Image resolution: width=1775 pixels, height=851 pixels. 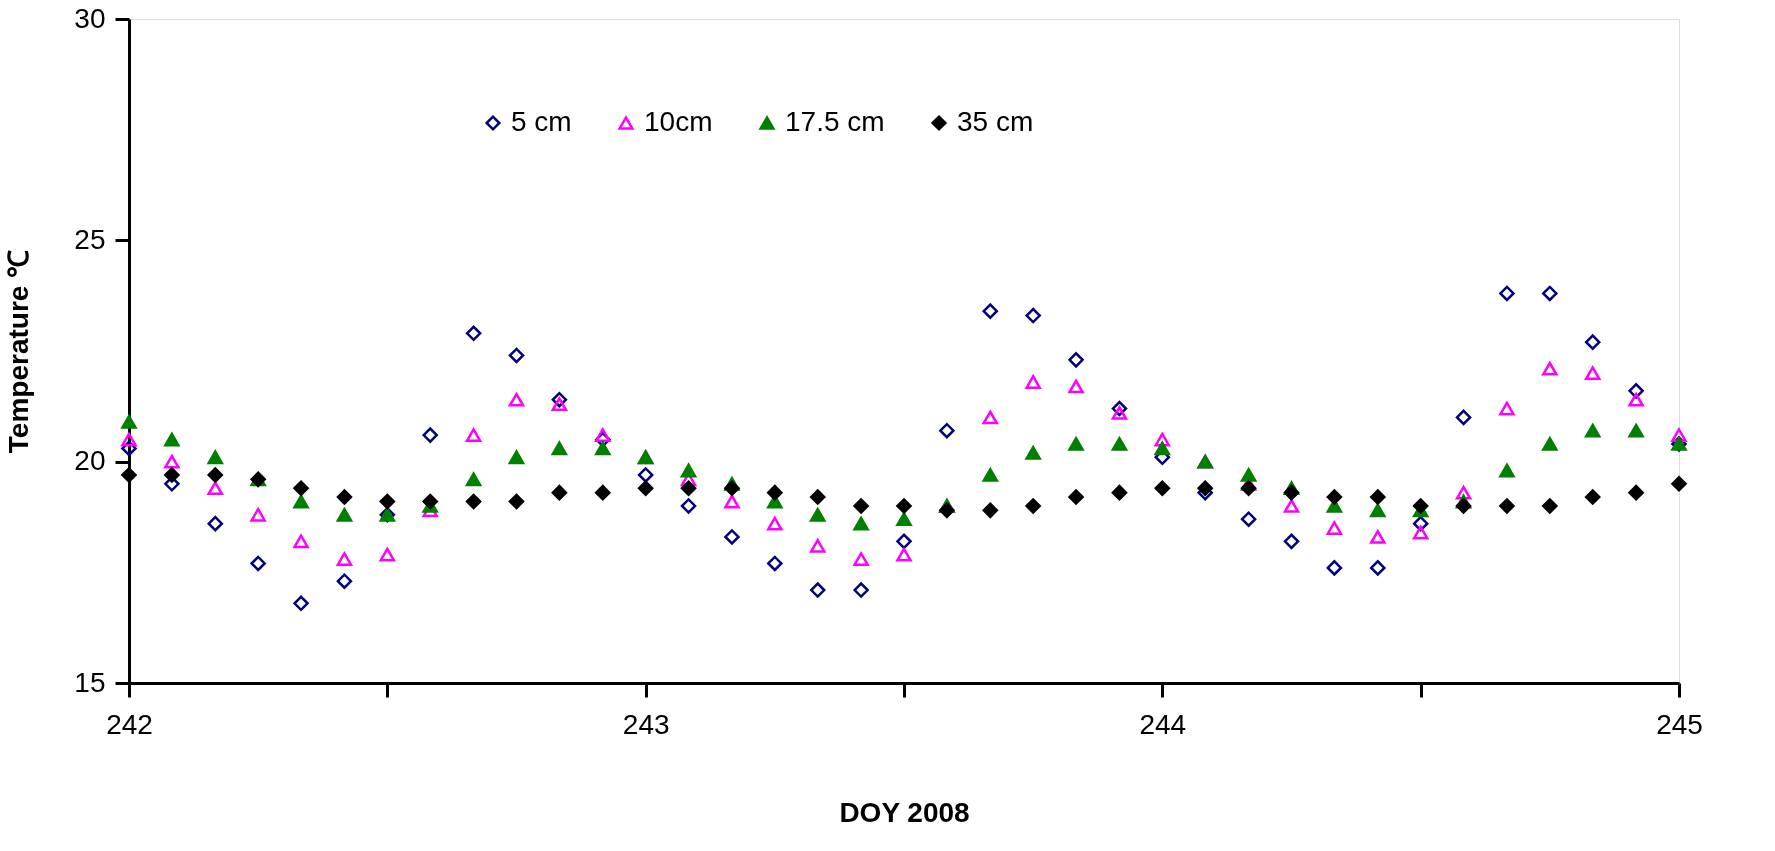 What do you see at coordinates (90, 239) in the screenshot?
I see `y-tick-label: 25` at bounding box center [90, 239].